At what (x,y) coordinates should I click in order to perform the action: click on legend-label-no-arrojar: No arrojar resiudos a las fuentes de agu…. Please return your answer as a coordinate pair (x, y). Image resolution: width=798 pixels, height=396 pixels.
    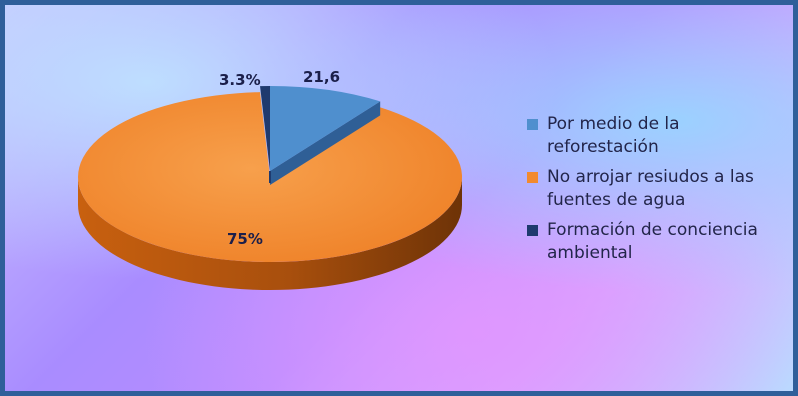
    Looking at the image, I should click on (650, 188).